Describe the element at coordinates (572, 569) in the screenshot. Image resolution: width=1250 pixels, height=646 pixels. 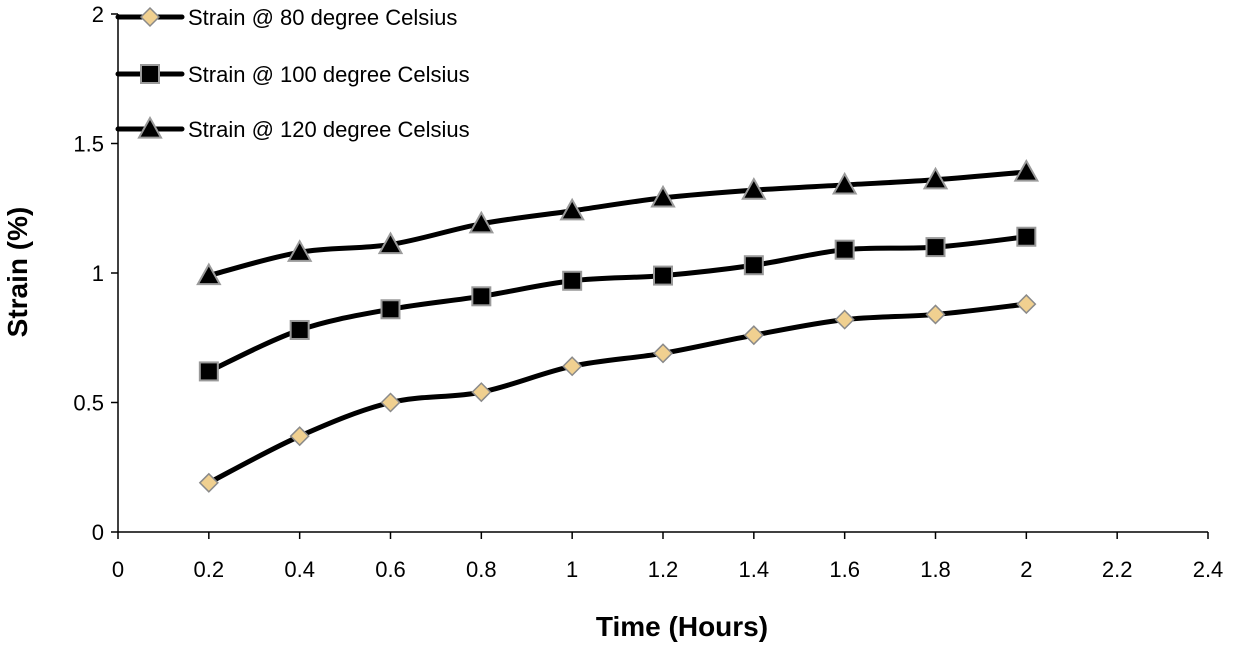
I see `x-tick-label: 1` at that location.